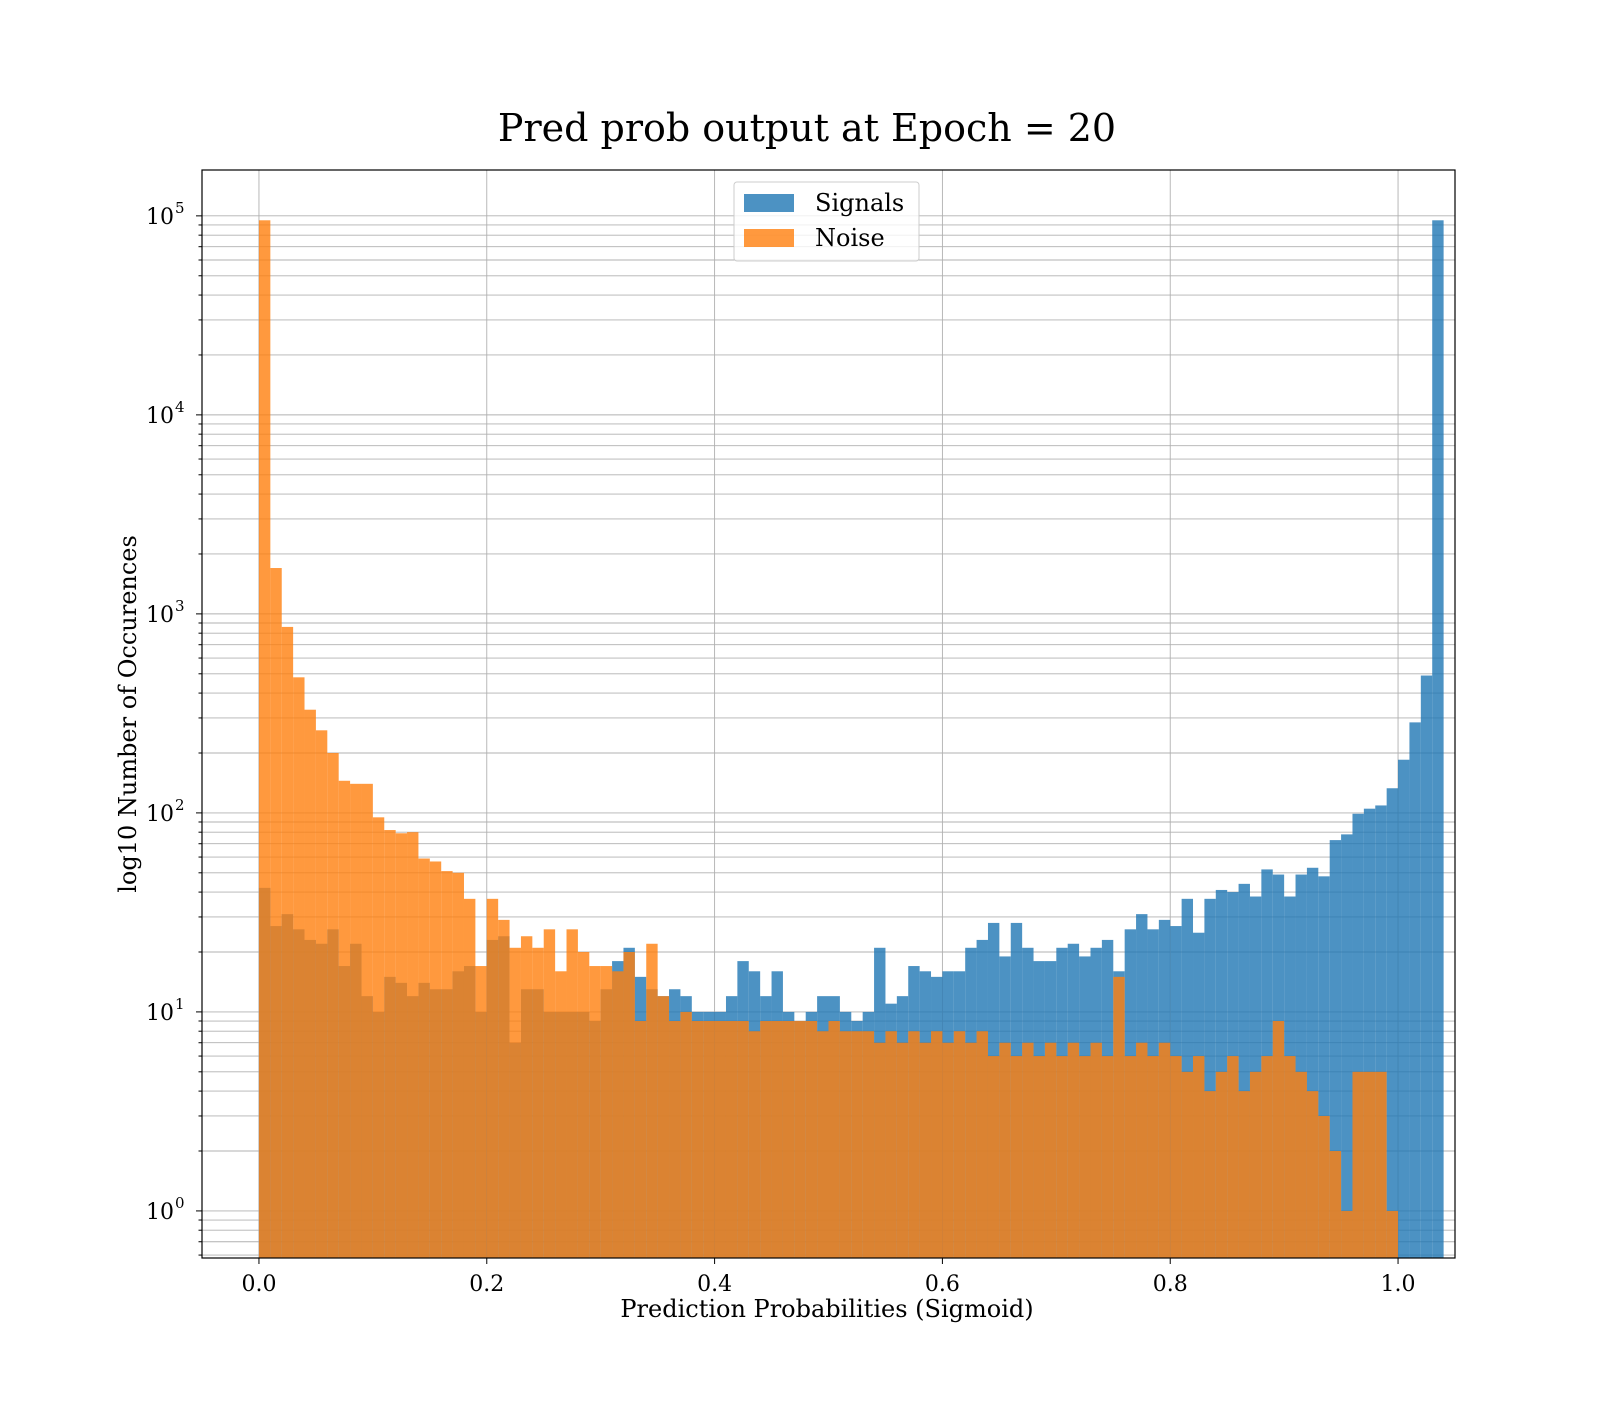  Describe the element at coordinates (826, 221) in the screenshot. I see `legend: Signals Noise` at that location.